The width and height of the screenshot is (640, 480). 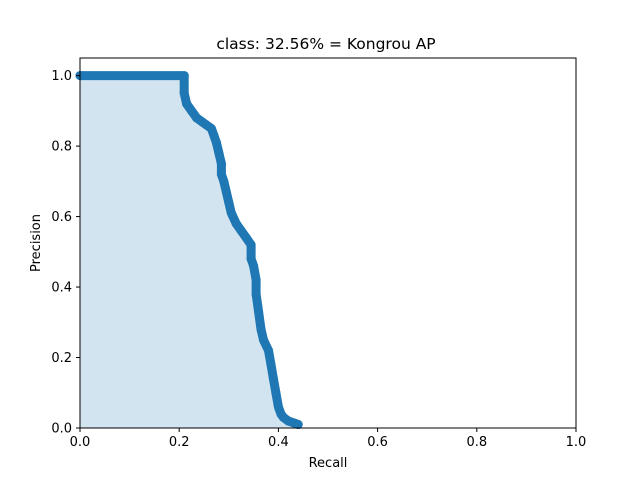 I want to click on y-tick-label: 0.6, so click(x=61, y=217).